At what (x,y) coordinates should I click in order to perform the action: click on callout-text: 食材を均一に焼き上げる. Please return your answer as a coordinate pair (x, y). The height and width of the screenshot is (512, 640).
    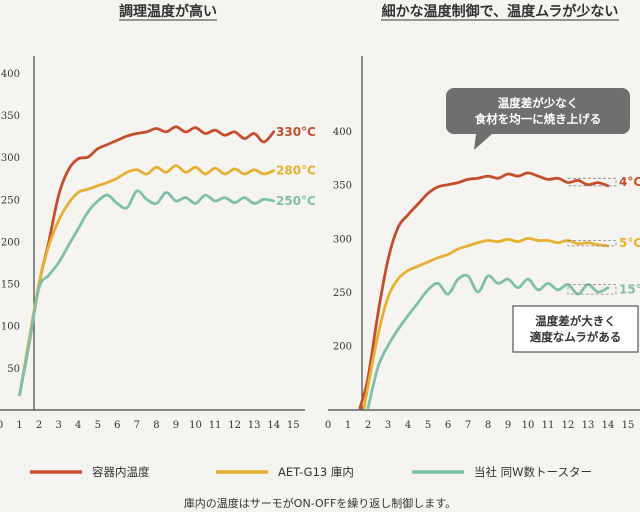
    Looking at the image, I should click on (538, 119).